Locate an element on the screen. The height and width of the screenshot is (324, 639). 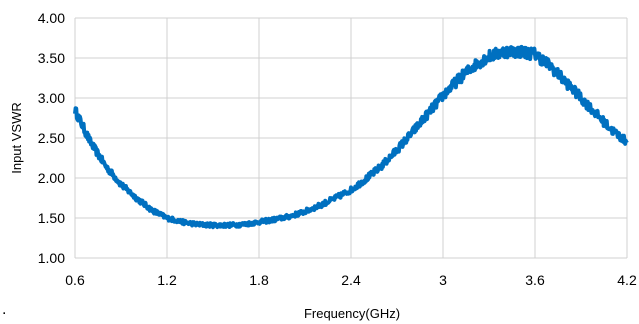
x-tick-label: 1.2 is located at coordinates (167, 280).